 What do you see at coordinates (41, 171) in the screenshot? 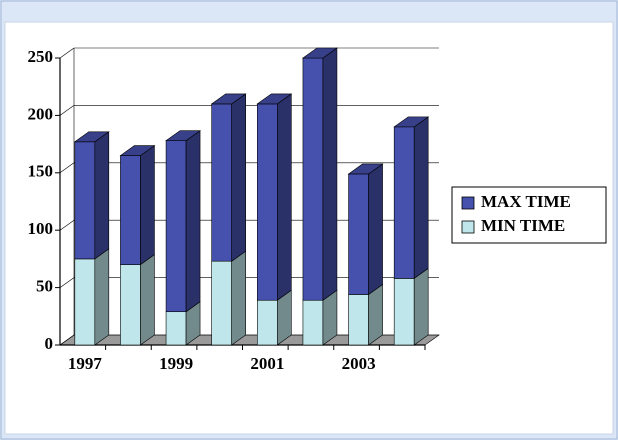
I see `y-tick-label: 150` at bounding box center [41, 171].